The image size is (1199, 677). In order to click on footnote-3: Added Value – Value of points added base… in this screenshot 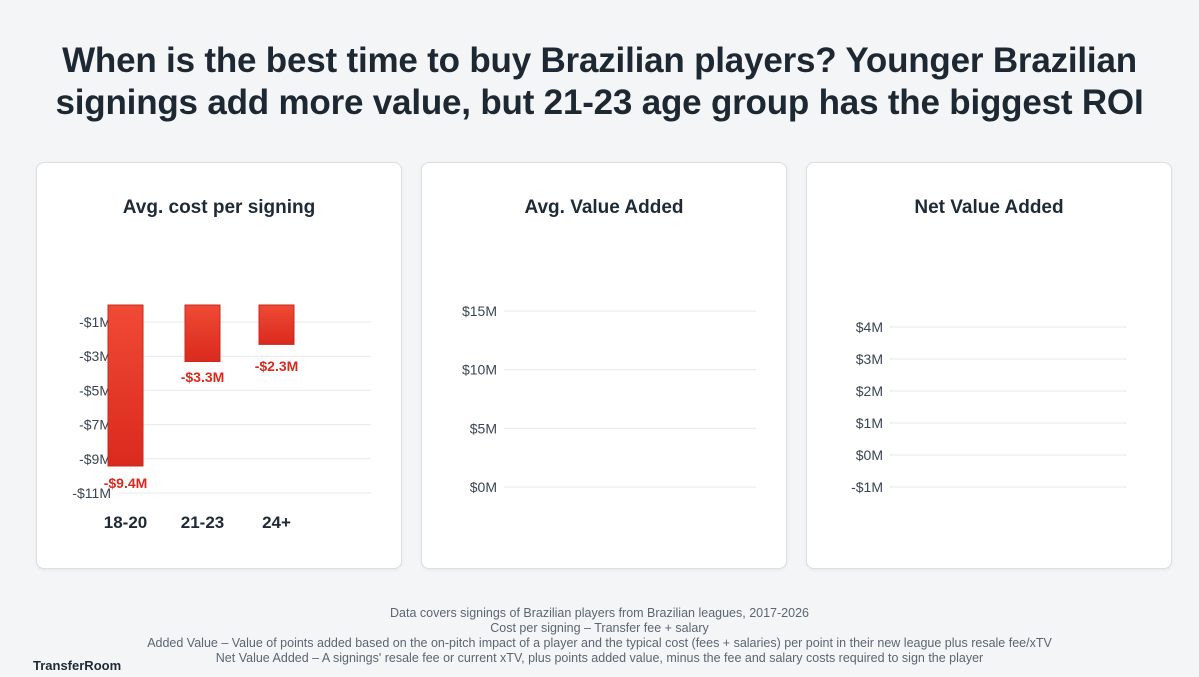, I will do `click(599, 643)`.